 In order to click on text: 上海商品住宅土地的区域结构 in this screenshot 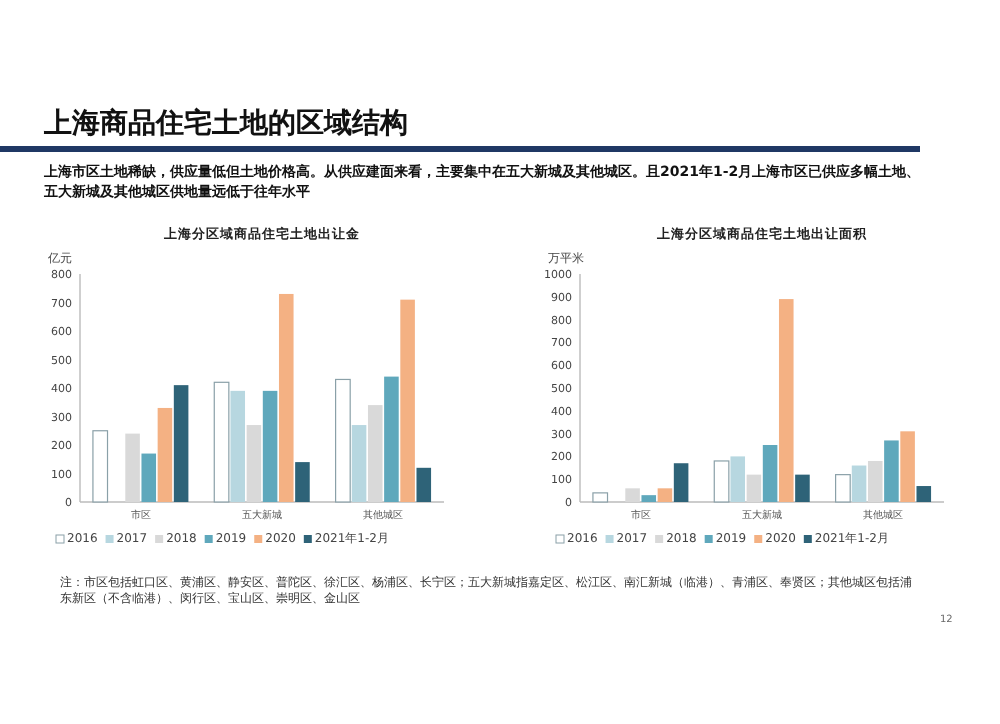, I will do `click(225, 123)`.